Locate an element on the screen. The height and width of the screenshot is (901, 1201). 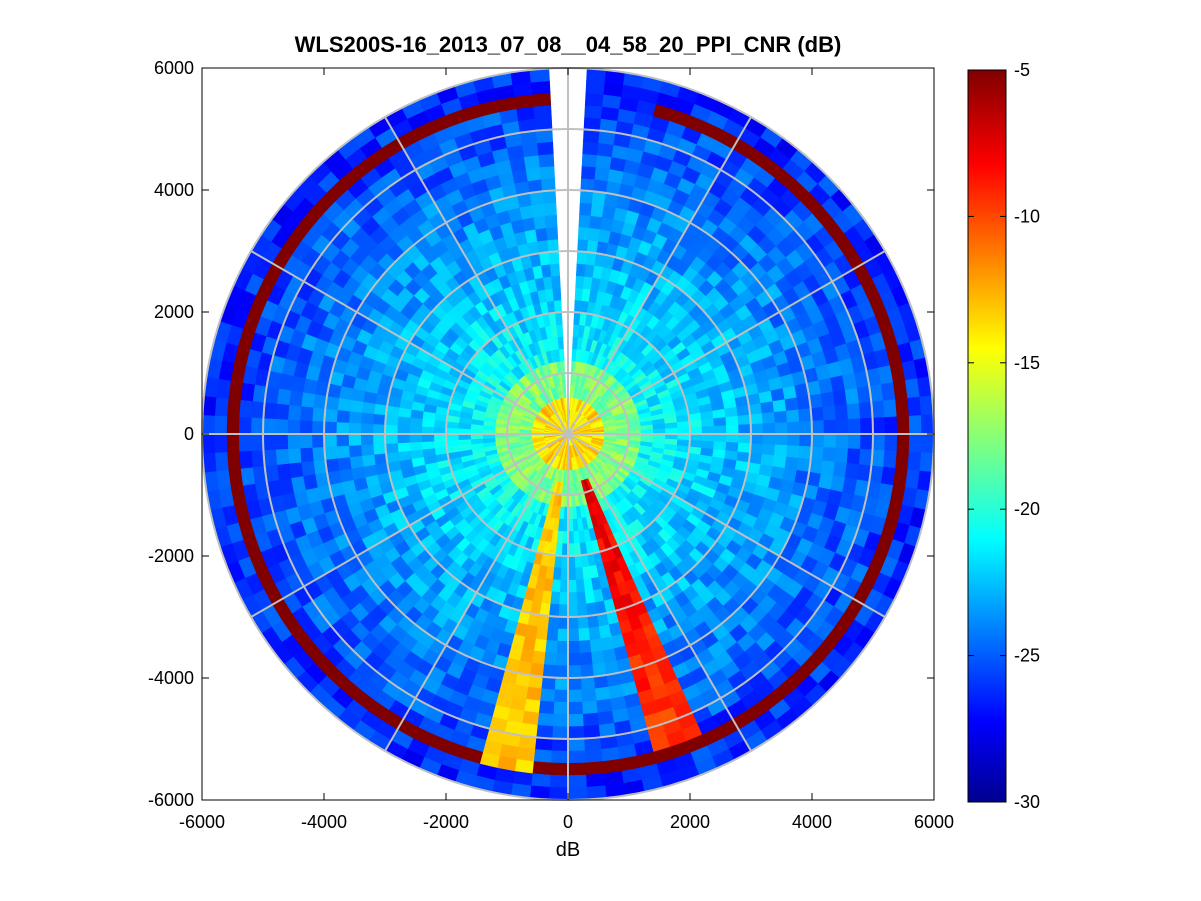
x-tick-label: -2000 is located at coordinates (446, 822).